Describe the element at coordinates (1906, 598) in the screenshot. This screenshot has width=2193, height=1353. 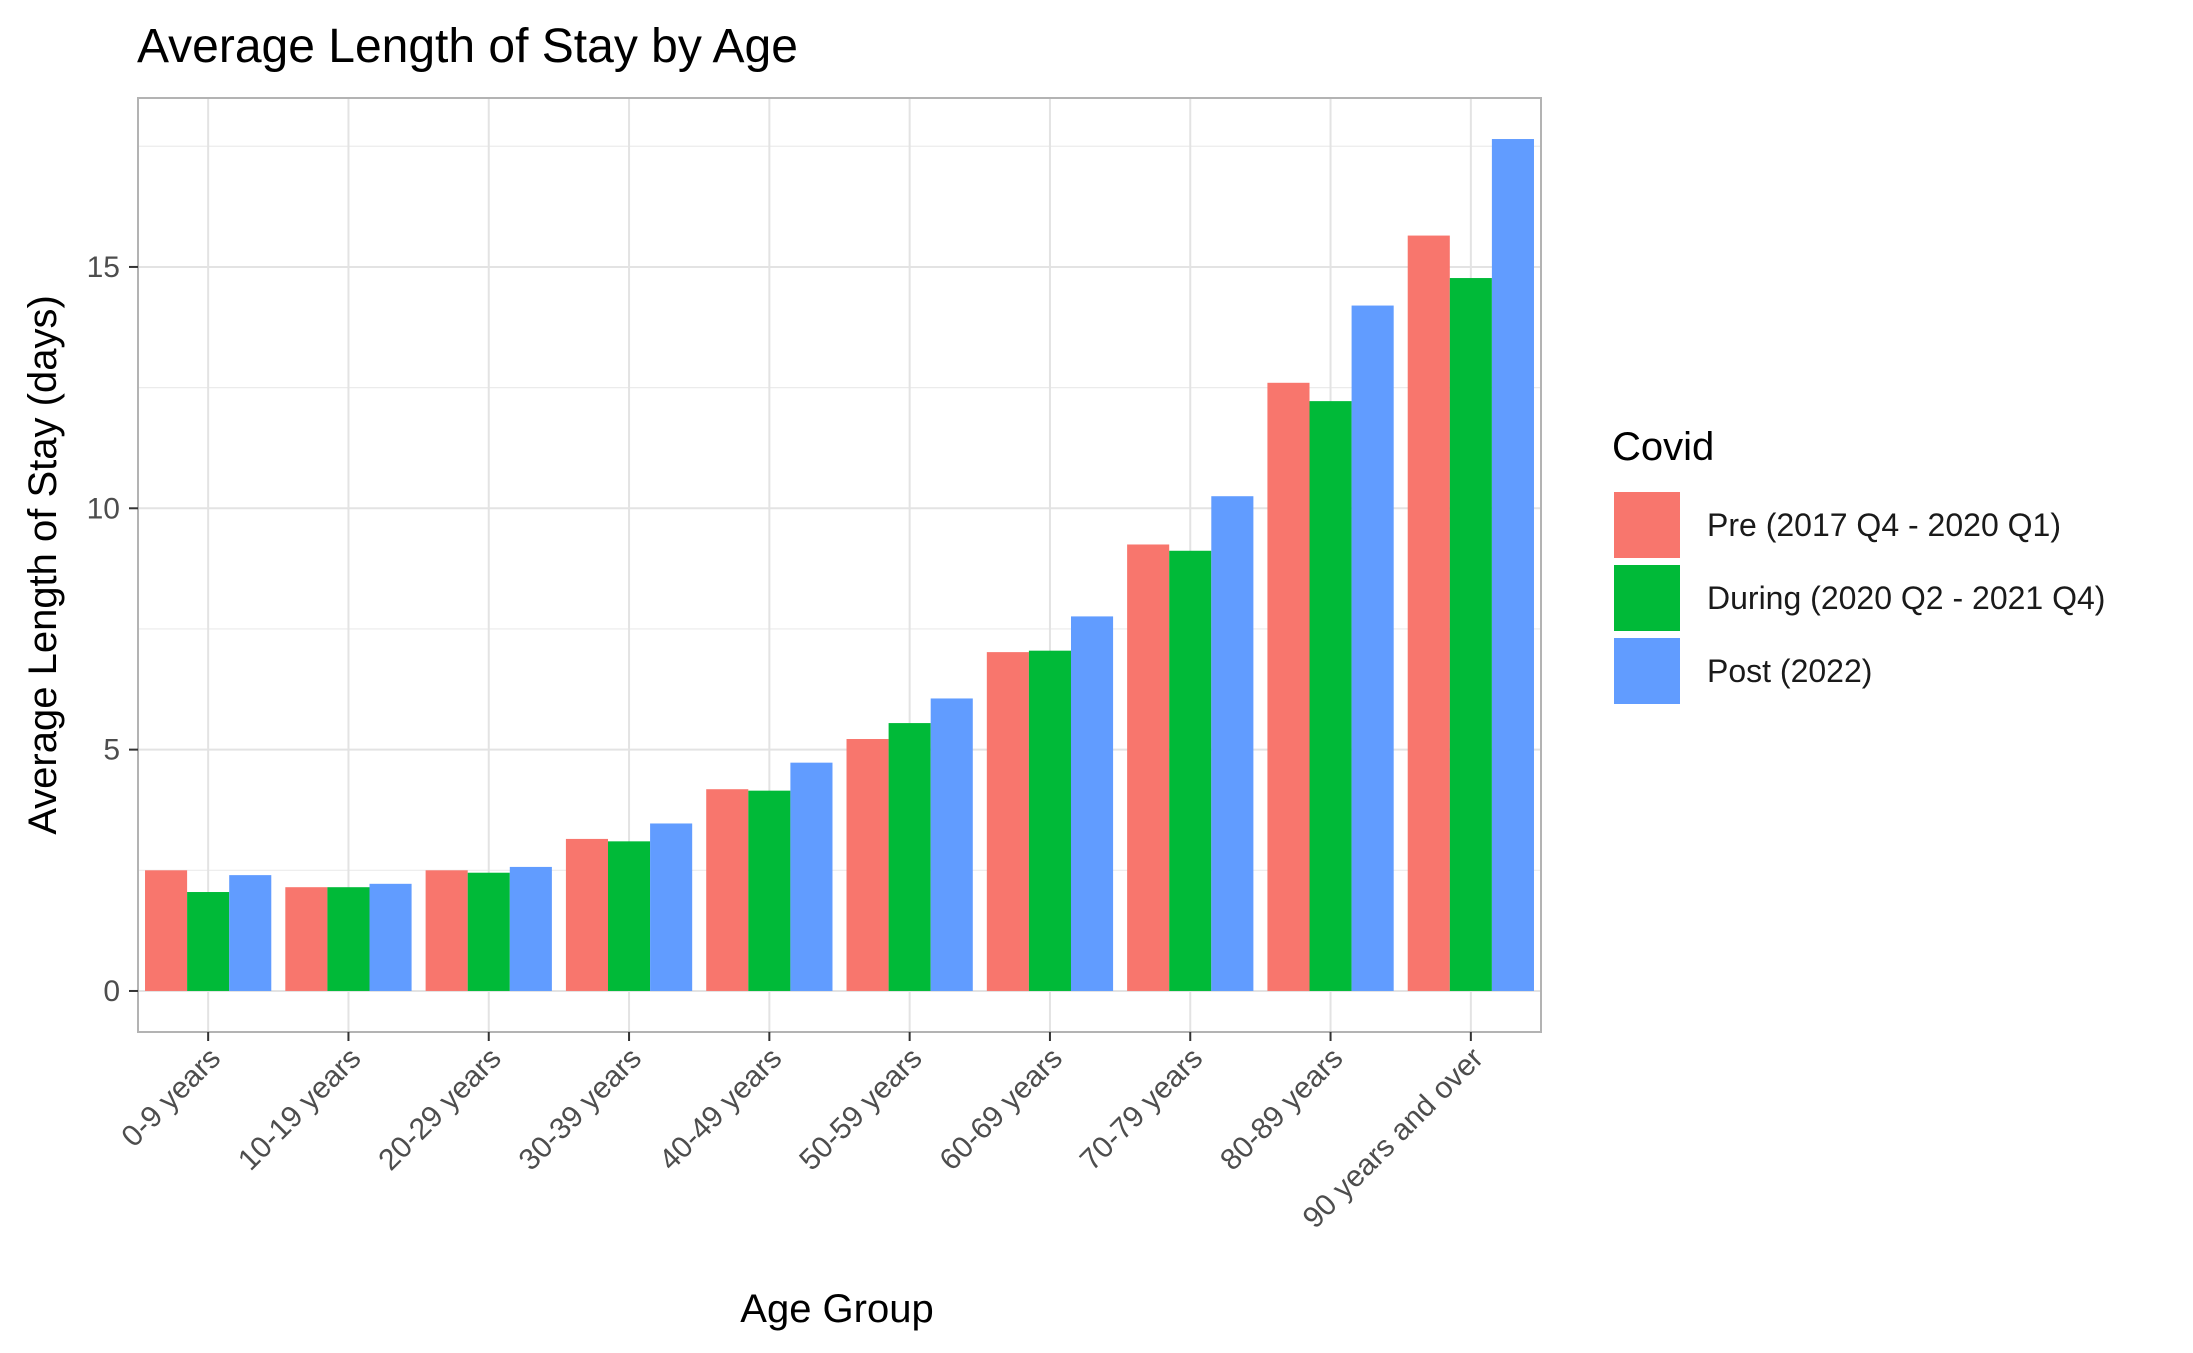
I see `legend-label: During (2020 Q2 - 2021 Q4)` at that location.